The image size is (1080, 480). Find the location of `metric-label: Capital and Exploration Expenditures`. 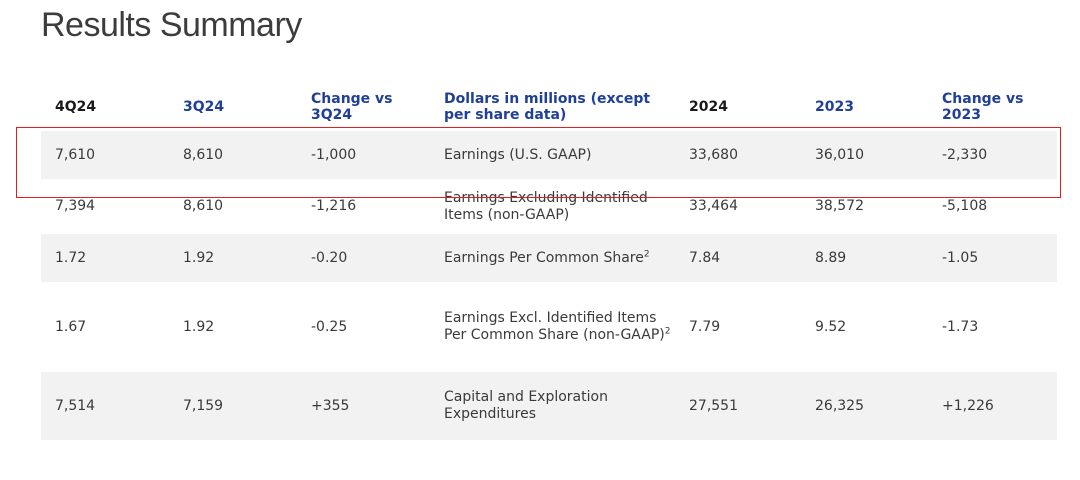

metric-label: Capital and Exploration Expenditures is located at coordinates (526, 405).